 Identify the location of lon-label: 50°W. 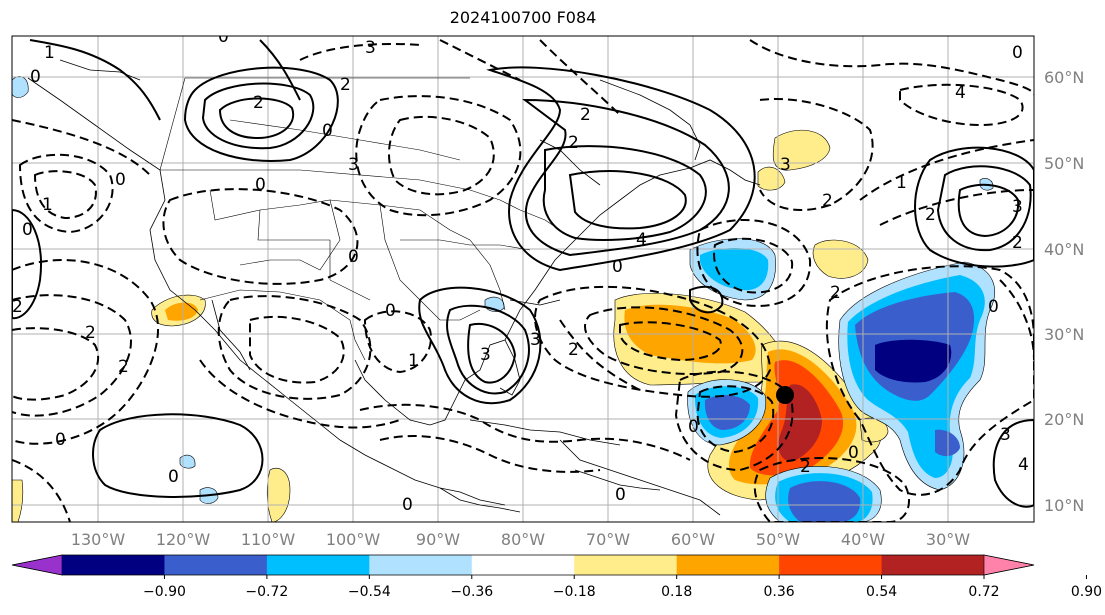
(778, 539).